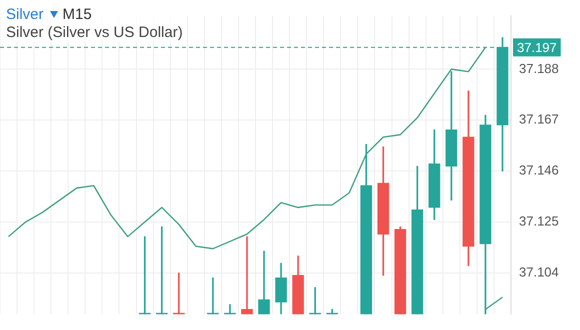  What do you see at coordinates (539, 119) in the screenshot?
I see `y-tick-label: 37.167` at bounding box center [539, 119].